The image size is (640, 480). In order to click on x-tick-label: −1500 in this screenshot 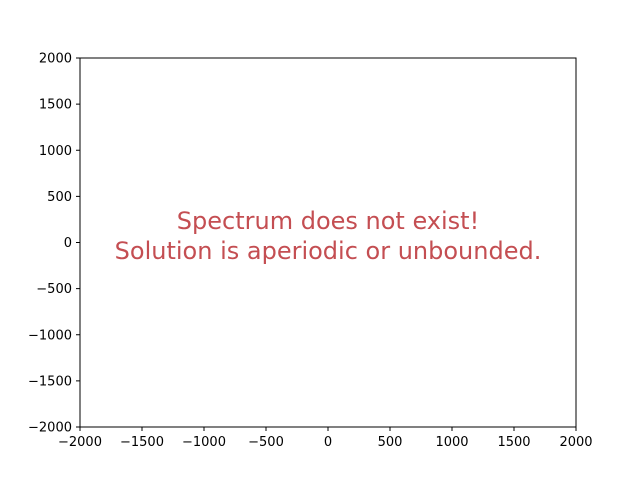, I will do `click(142, 442)`.